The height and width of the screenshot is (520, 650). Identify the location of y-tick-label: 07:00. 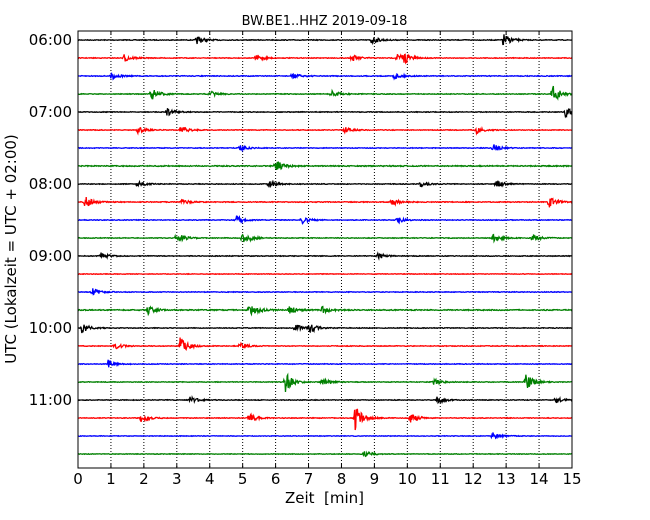
(50, 112).